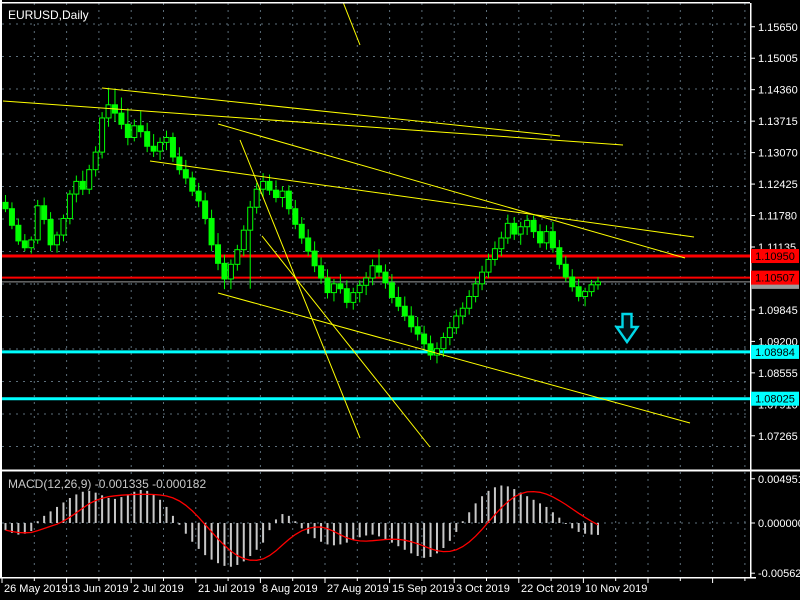 The height and width of the screenshot is (600, 800). What do you see at coordinates (98, 589) in the screenshot?
I see `time-tick-label: 13 Jun 2019` at bounding box center [98, 589].